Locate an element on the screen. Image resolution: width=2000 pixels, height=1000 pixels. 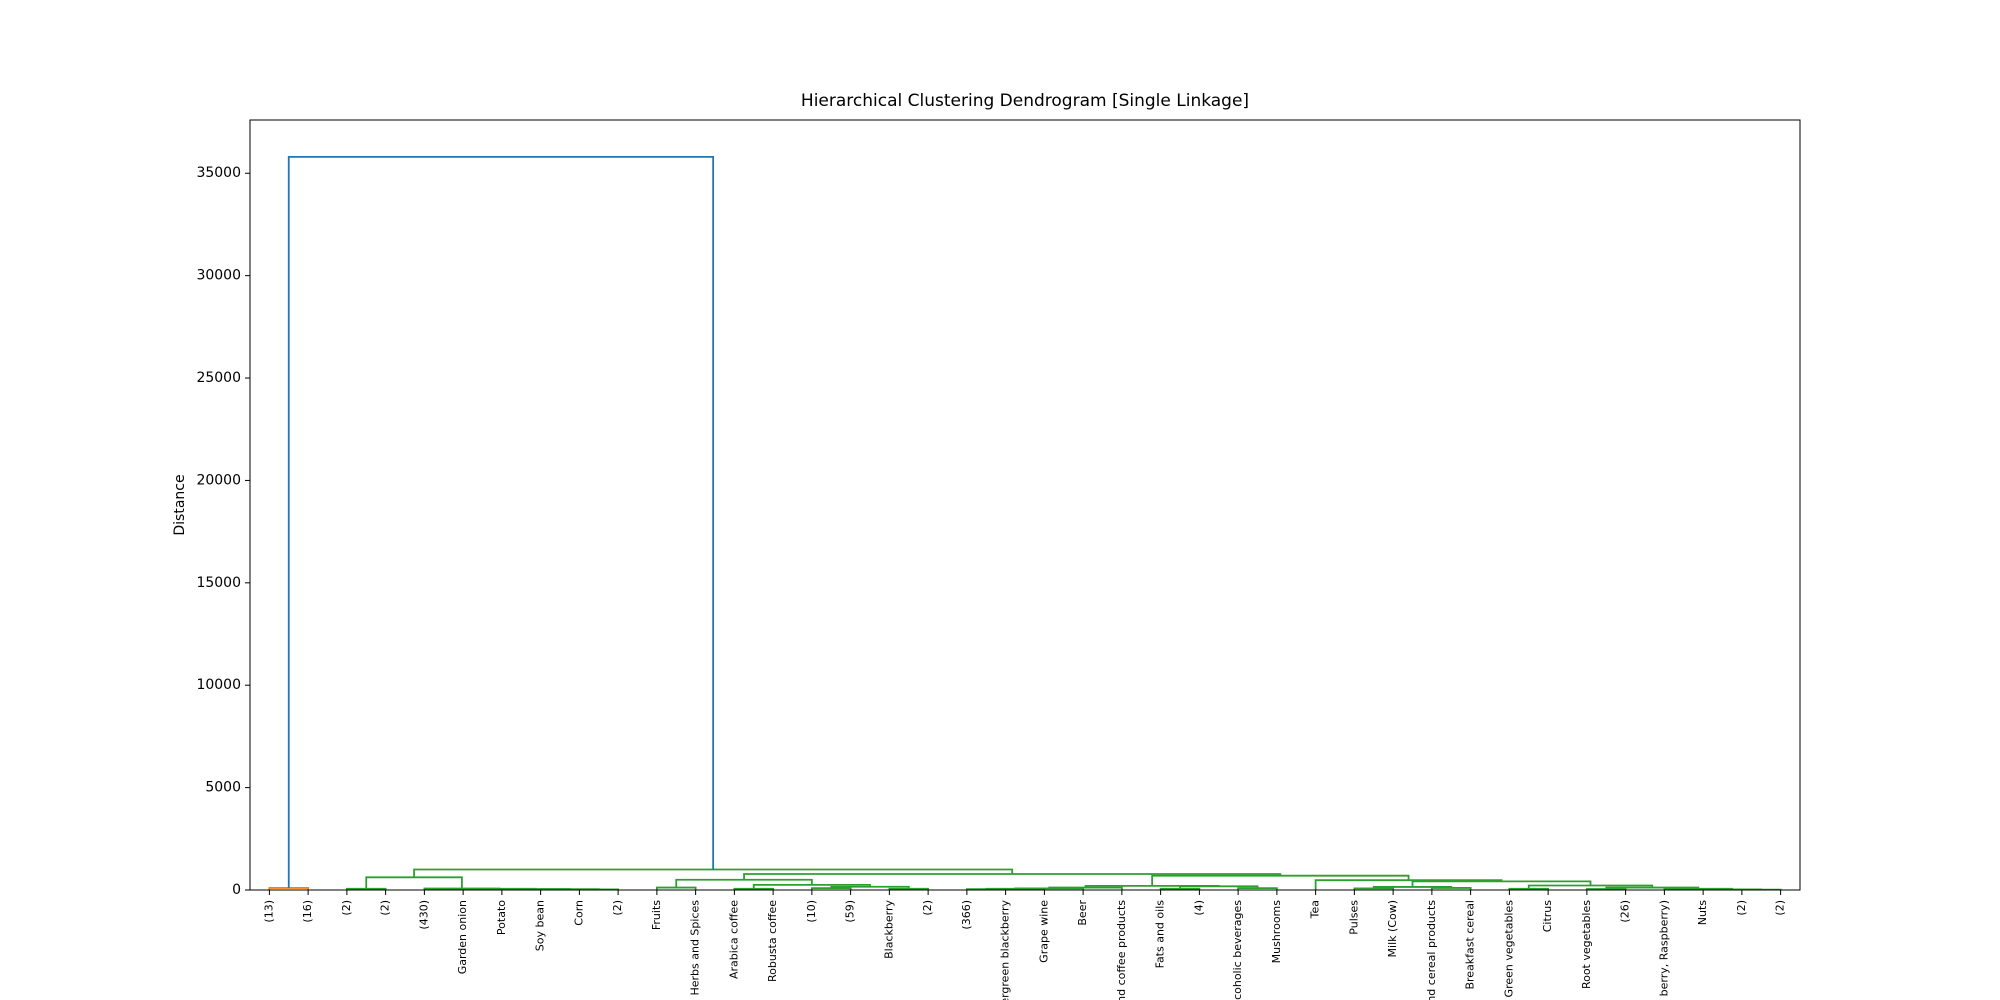
leaf-label: Robusta coffee is located at coordinates (772, 941).